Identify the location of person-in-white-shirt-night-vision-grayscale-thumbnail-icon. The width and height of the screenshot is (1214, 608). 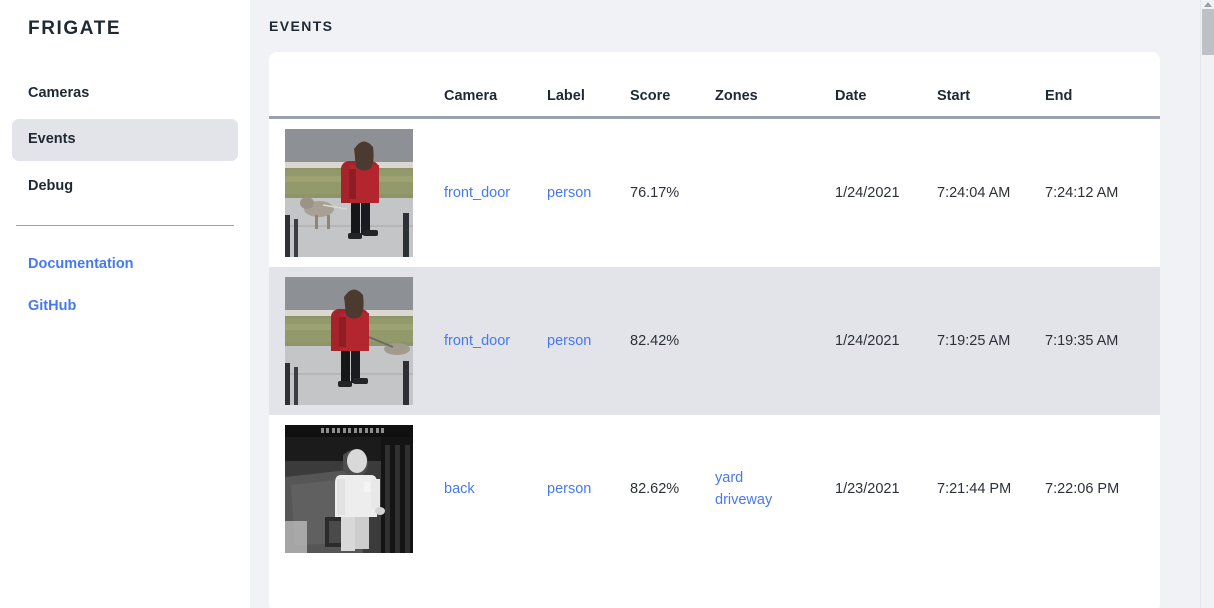
(364, 489).